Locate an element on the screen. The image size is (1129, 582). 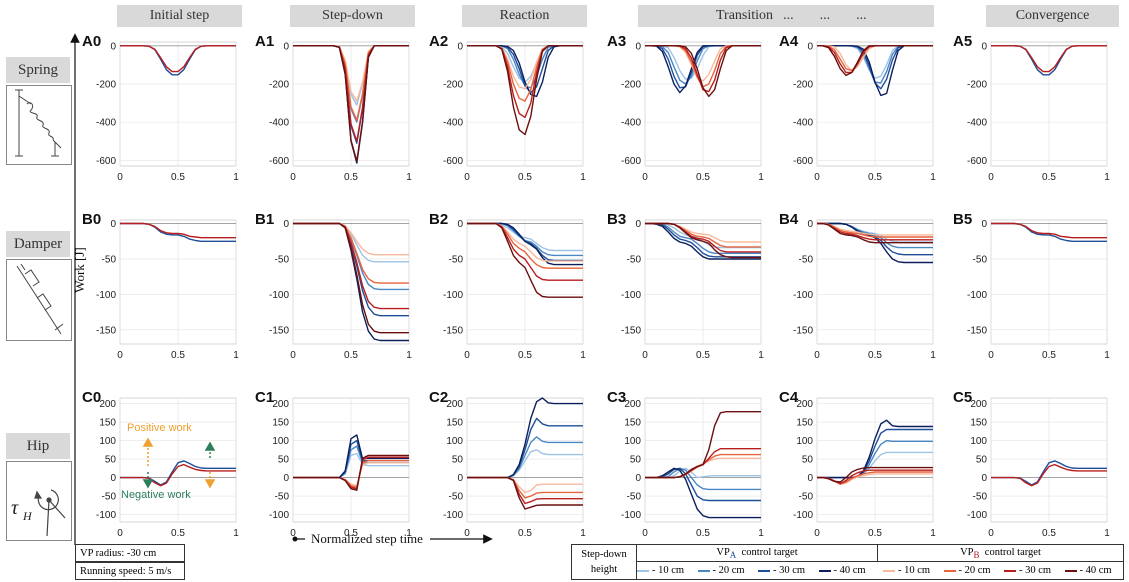
c3-ytick: 50 is located at coordinates (636, 460).